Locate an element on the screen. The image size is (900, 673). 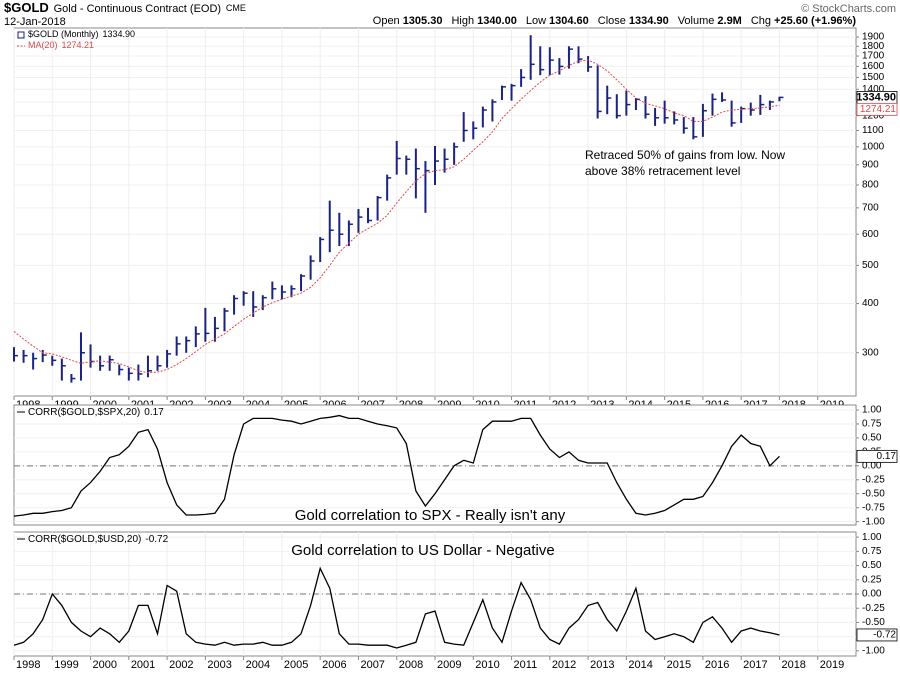
y-tick-label: -0.75 is located at coordinates (873, 507).